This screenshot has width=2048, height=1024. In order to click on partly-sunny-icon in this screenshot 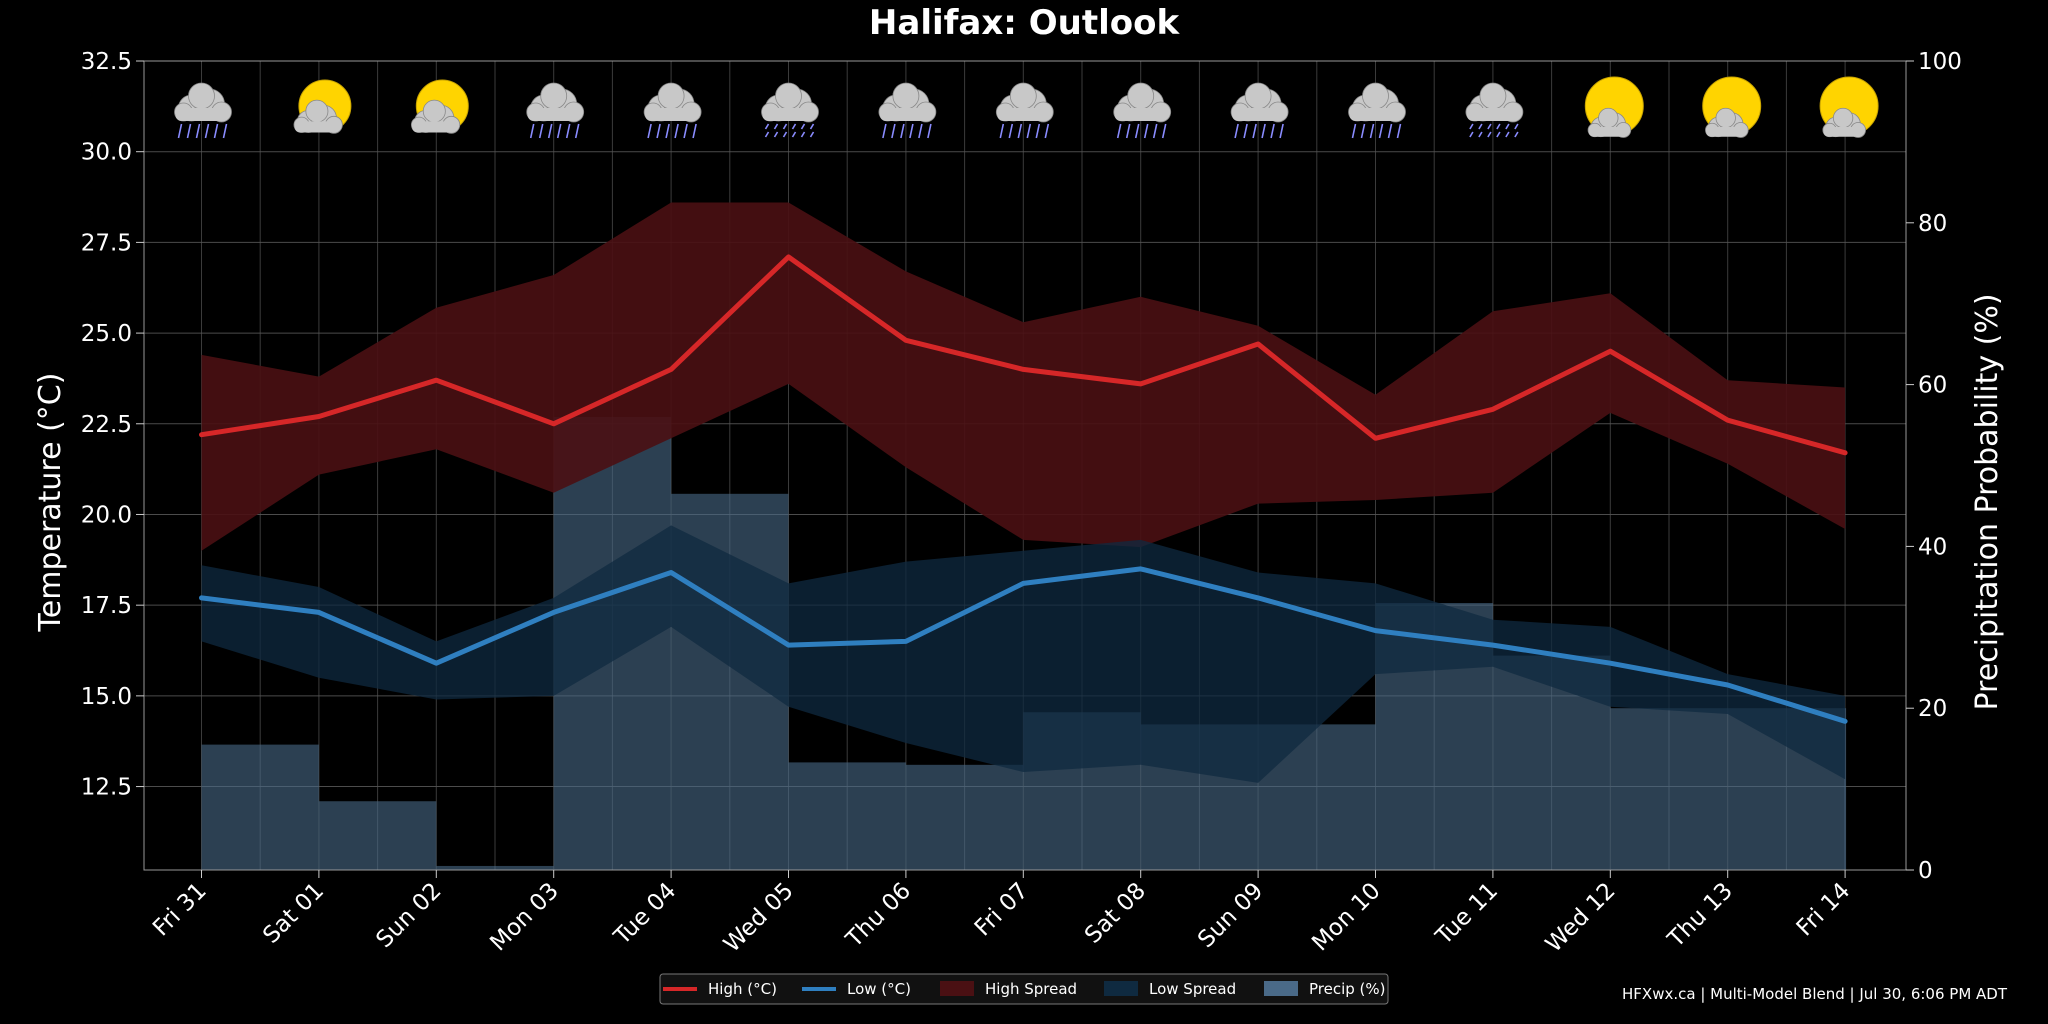, I will do `click(1614, 107)`.